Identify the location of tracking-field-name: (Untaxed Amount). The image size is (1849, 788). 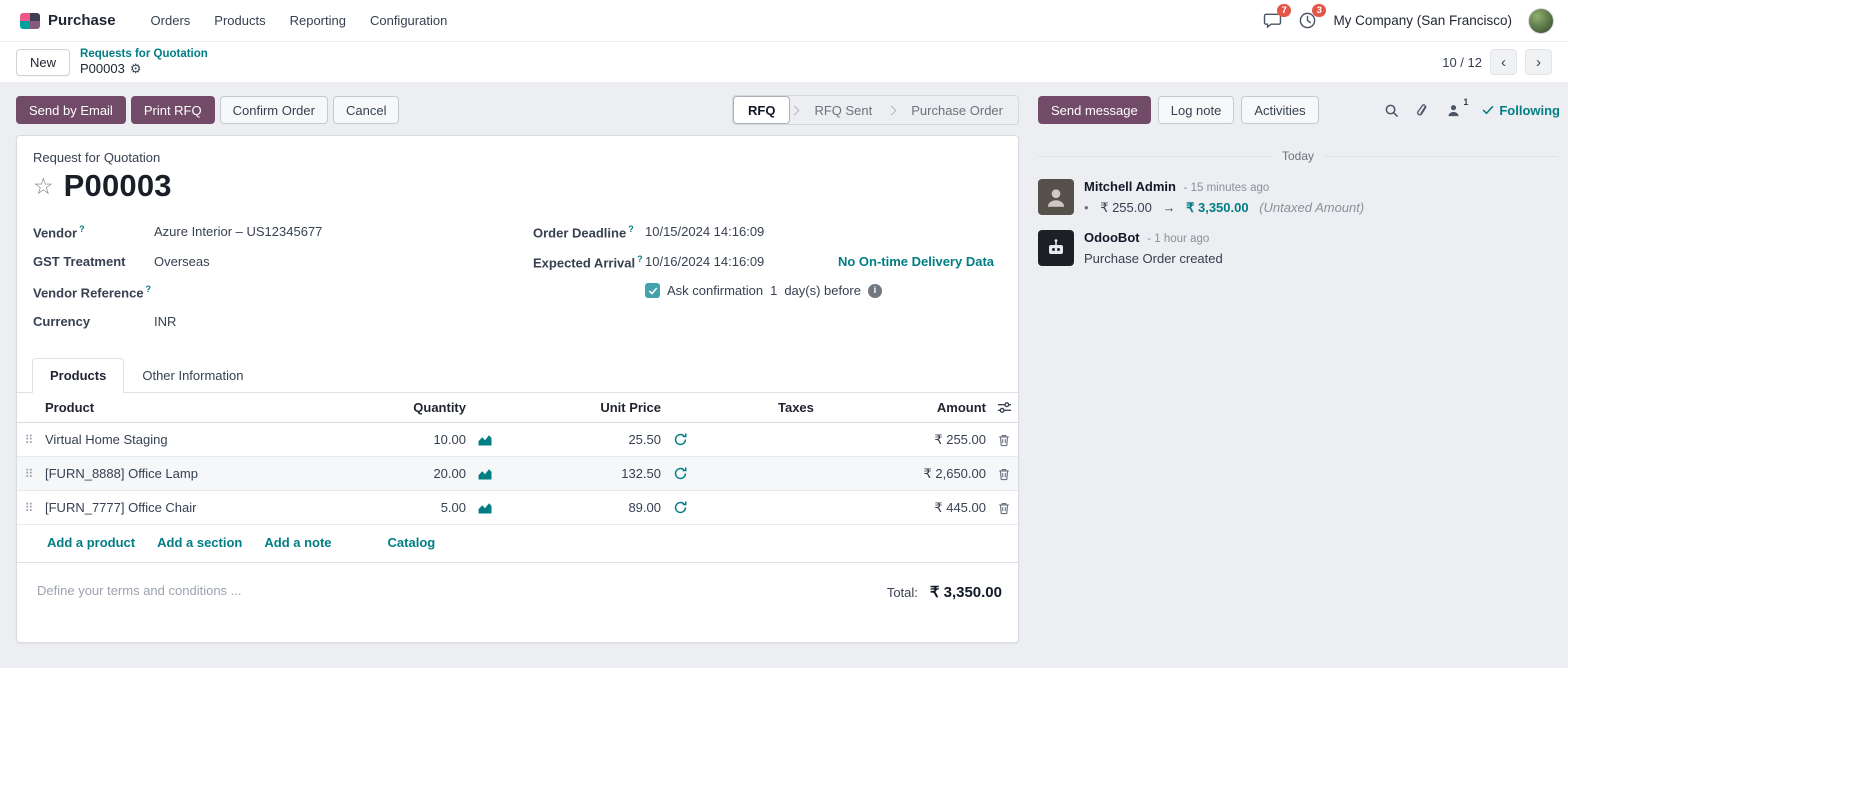
(1312, 207).